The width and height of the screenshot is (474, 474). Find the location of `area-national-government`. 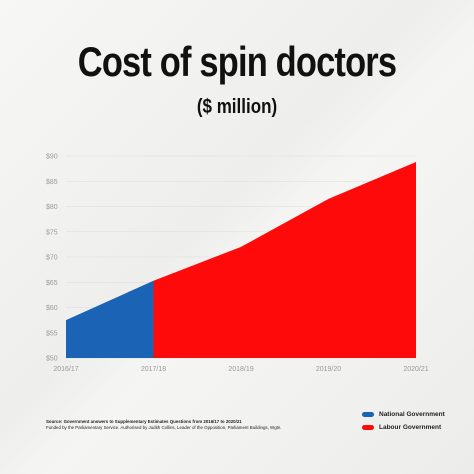

area-national-government is located at coordinates (110, 319).